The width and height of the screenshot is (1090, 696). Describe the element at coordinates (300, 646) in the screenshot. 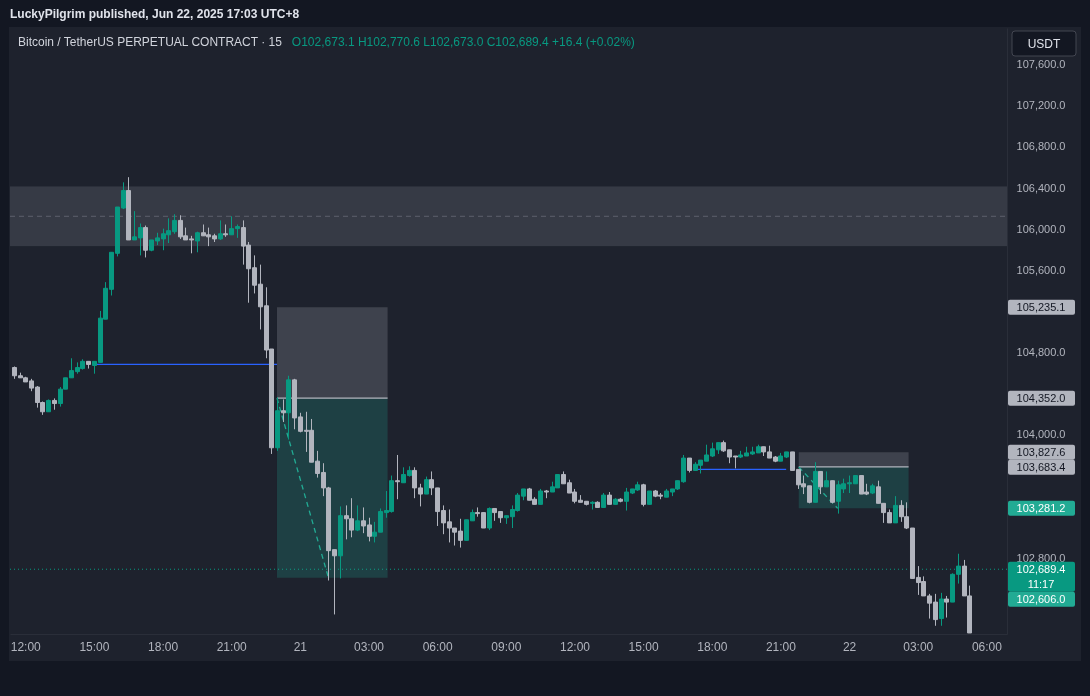

I see `x-tick-label: 21` at that location.